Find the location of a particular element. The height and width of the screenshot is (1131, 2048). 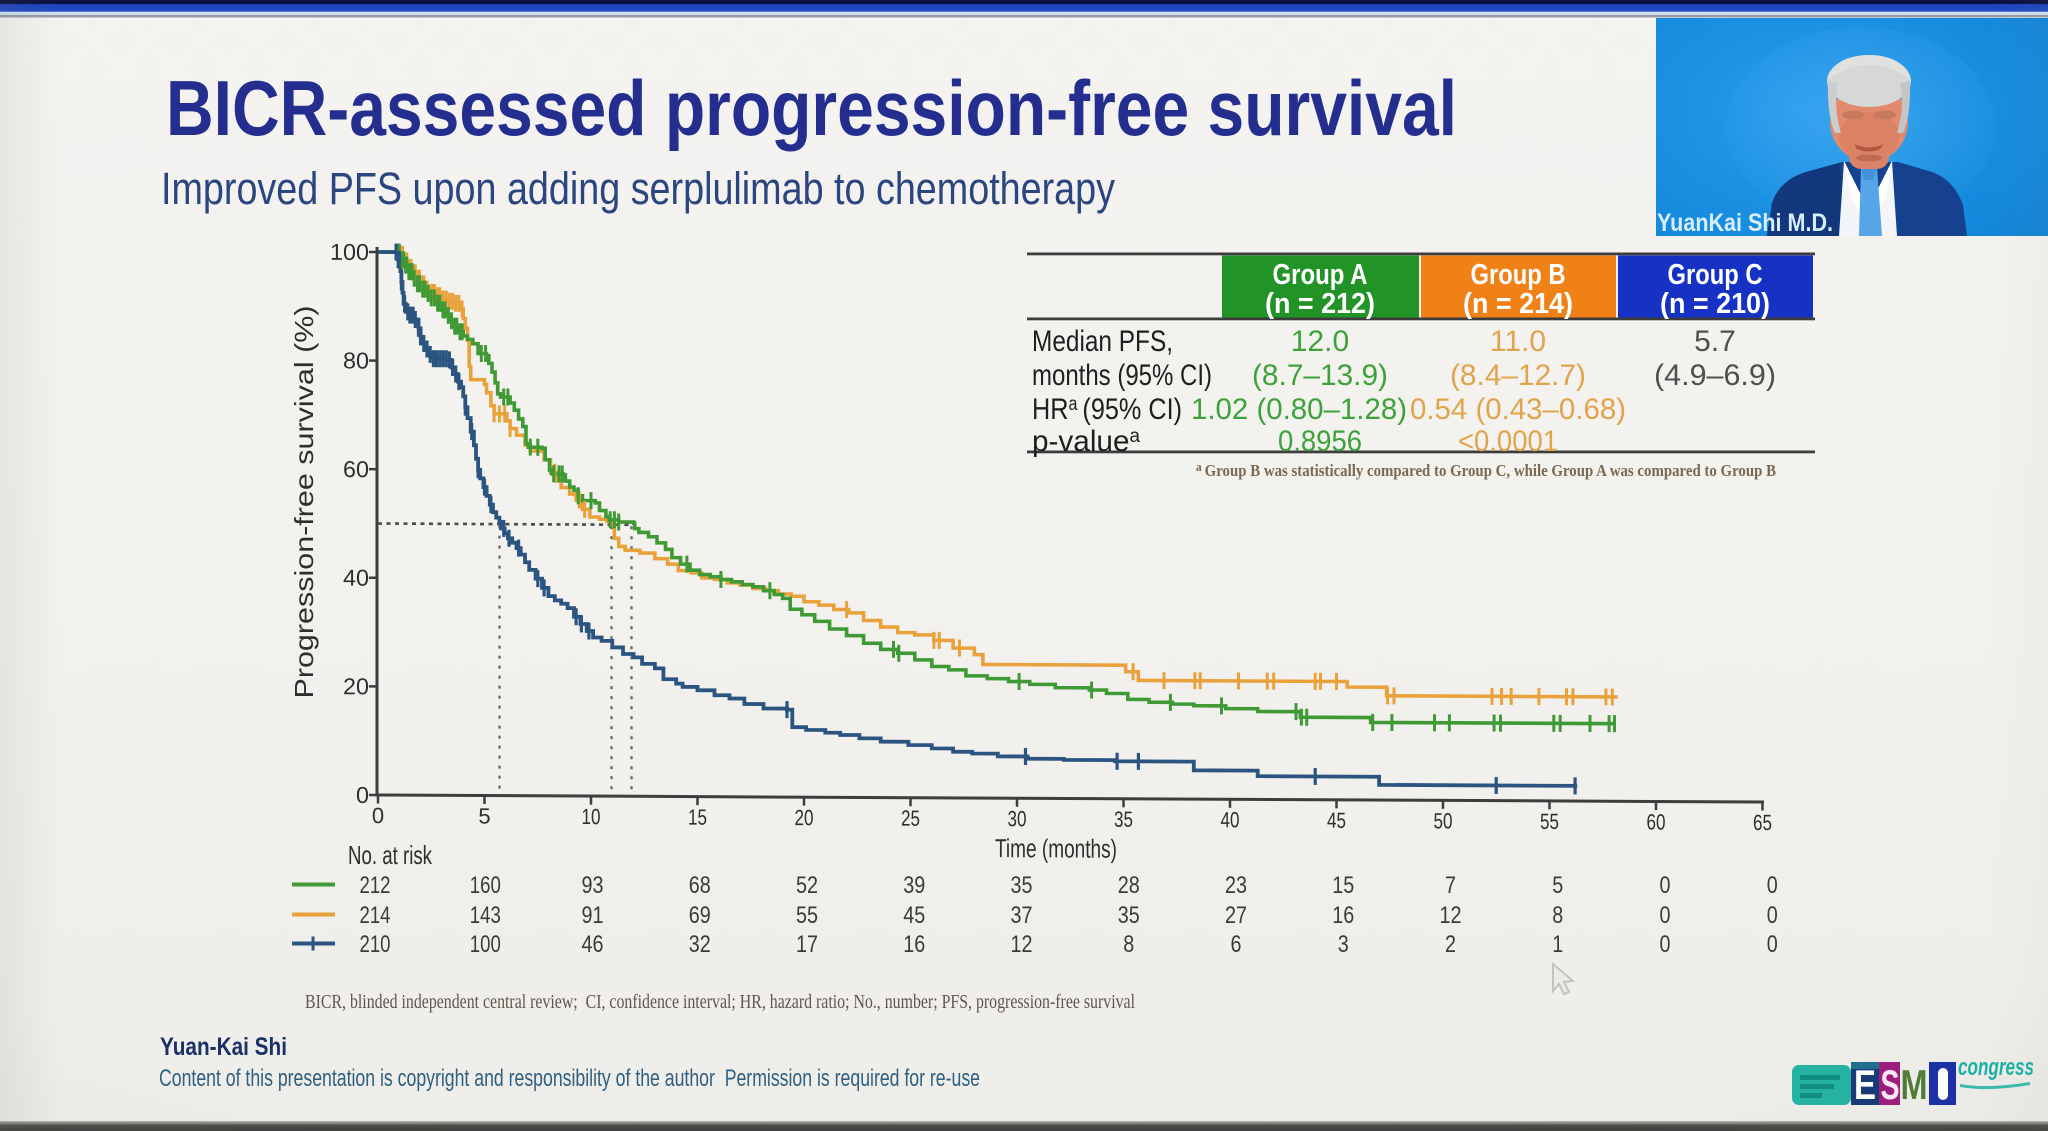

svg-text: Yuan-Kai Shi is located at coordinates (223, 1047).